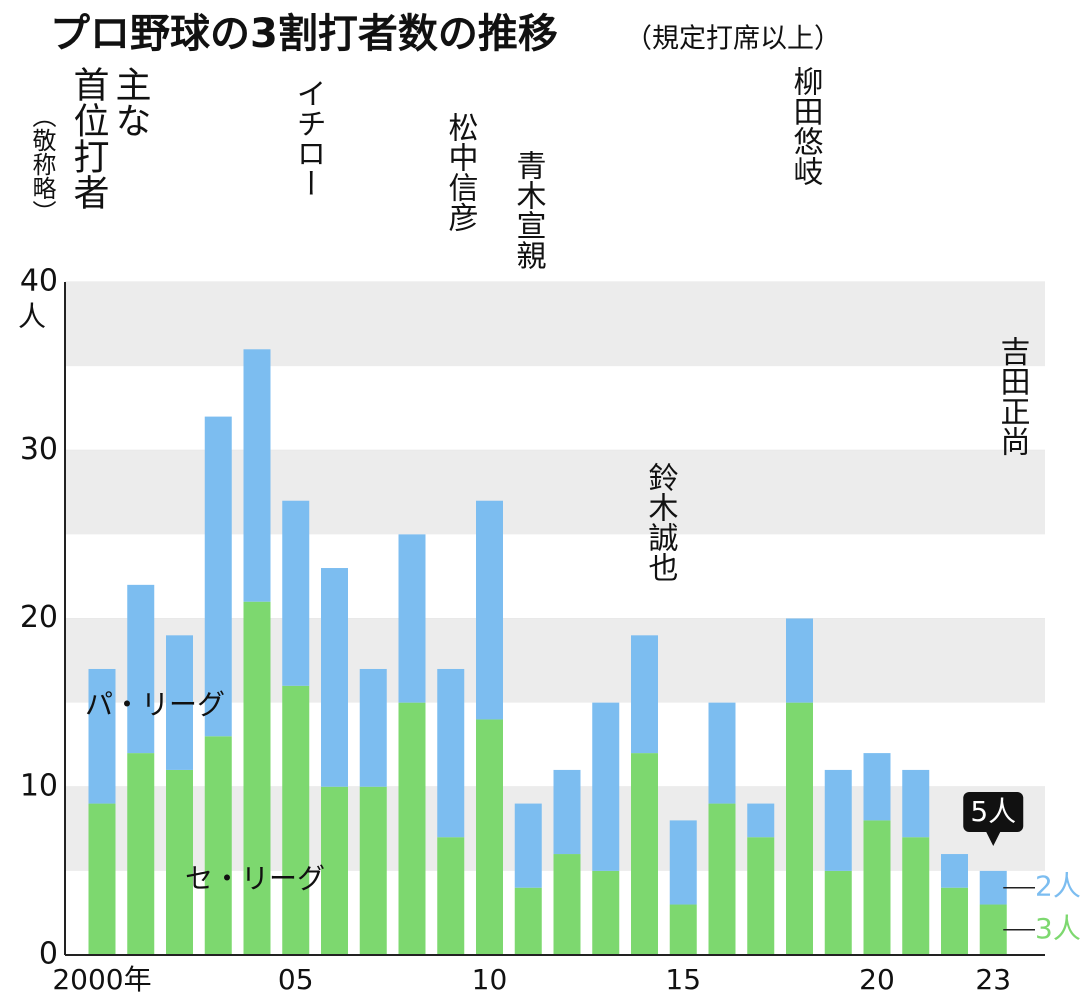 Image resolution: width=1091 pixels, height=1002 pixels. I want to click on annotation-pointer, so click(993, 839).